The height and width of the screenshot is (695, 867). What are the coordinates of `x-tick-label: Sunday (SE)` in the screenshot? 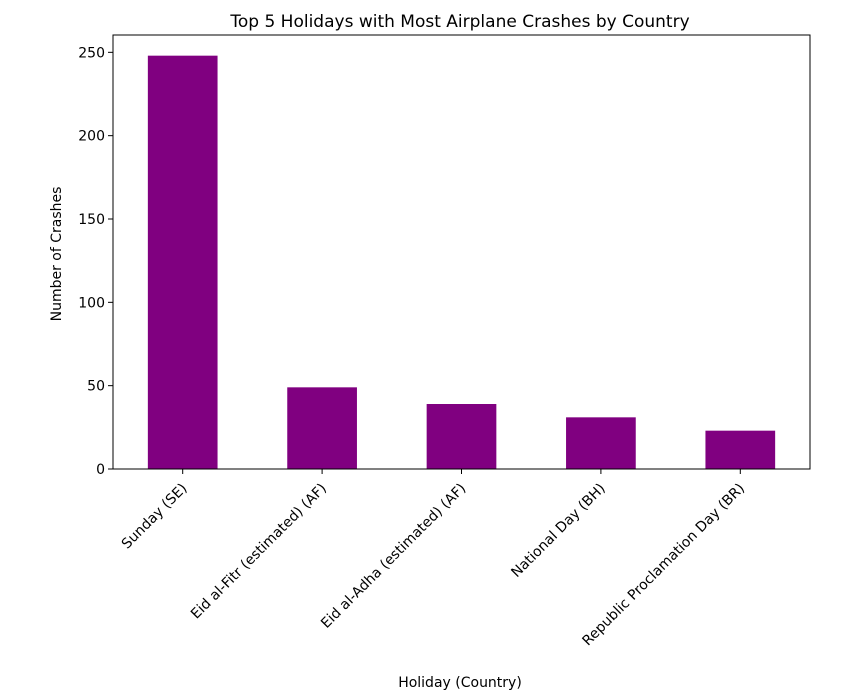 It's located at (155, 517).